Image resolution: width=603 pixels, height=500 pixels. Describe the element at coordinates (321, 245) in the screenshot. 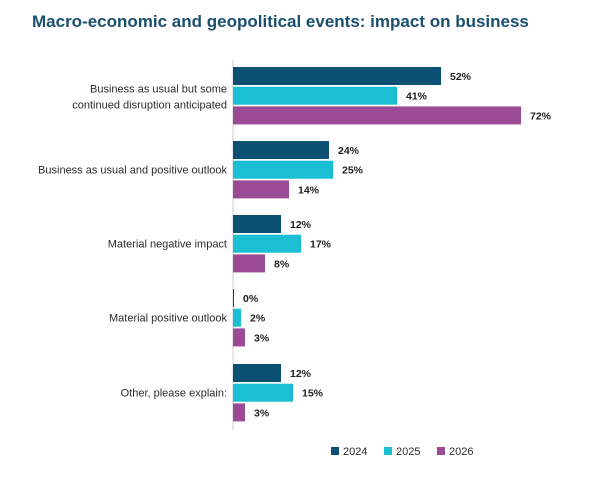

I see `data-label: 17%` at that location.